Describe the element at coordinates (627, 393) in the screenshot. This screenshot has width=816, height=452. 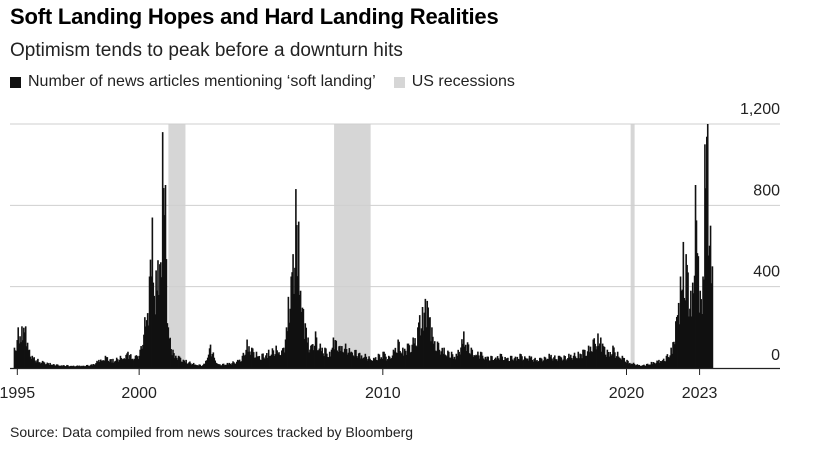
I see `x-tick-label-3: 2020` at that location.